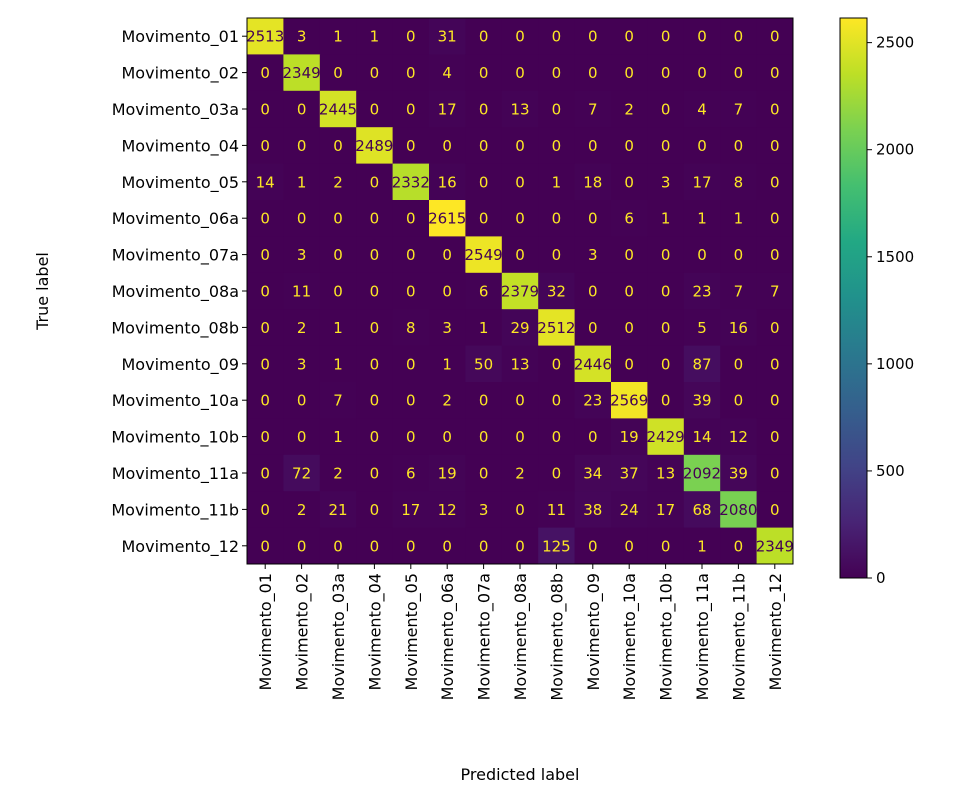 The width and height of the screenshot is (964, 806). I want to click on cell-value-label: 1, so click(338, 437).